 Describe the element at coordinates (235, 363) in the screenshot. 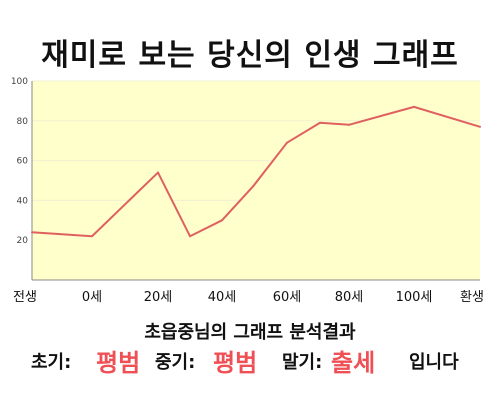

I see `mid-value: 평범` at that location.